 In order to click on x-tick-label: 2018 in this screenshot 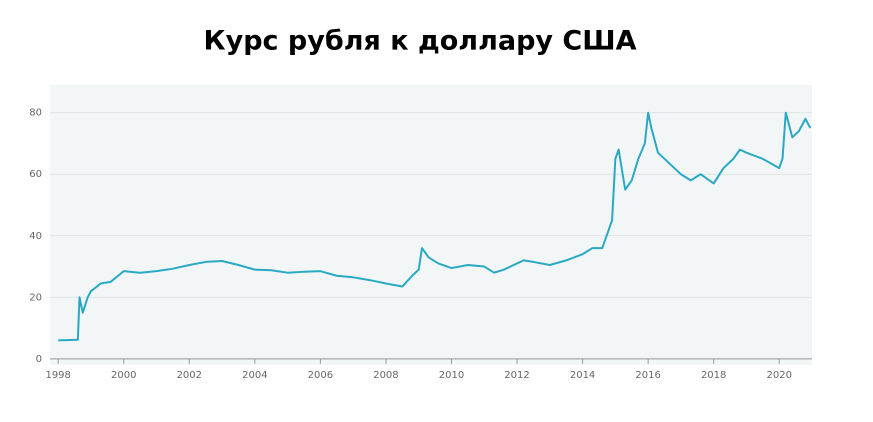, I will do `click(713, 375)`.